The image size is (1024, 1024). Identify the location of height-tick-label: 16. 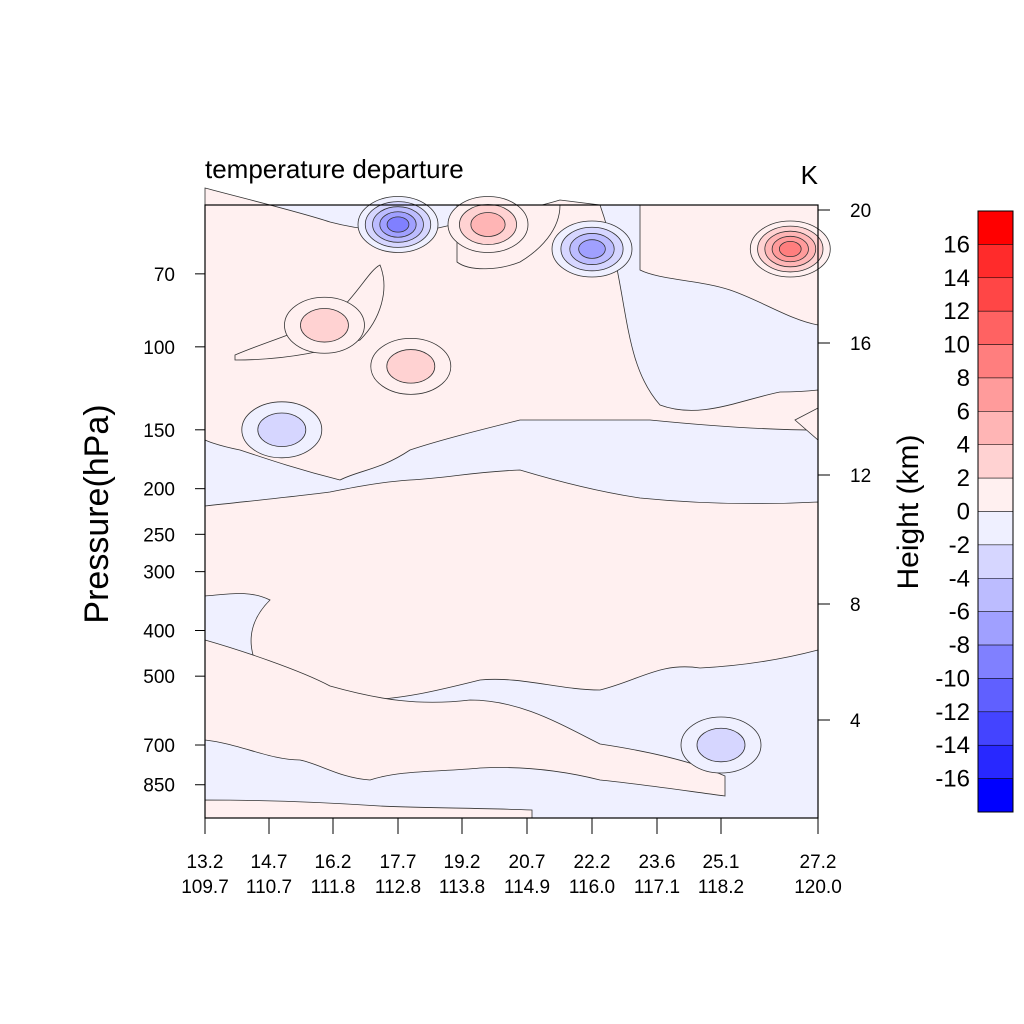
(860, 344).